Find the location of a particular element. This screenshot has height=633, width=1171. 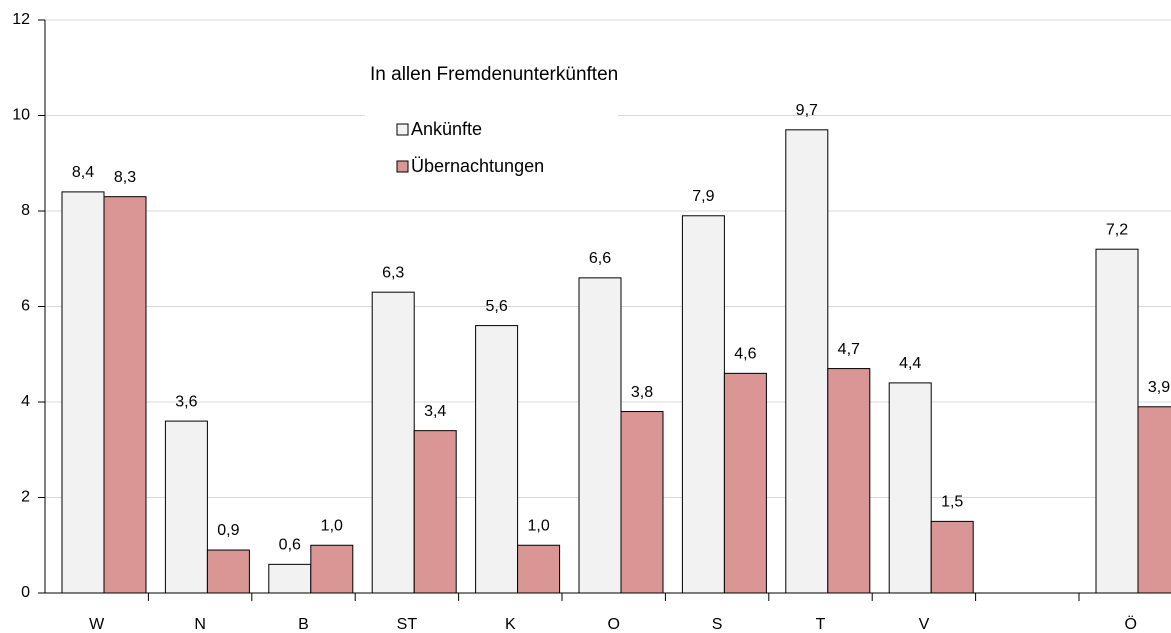

x-tick-label: W is located at coordinates (97, 624).